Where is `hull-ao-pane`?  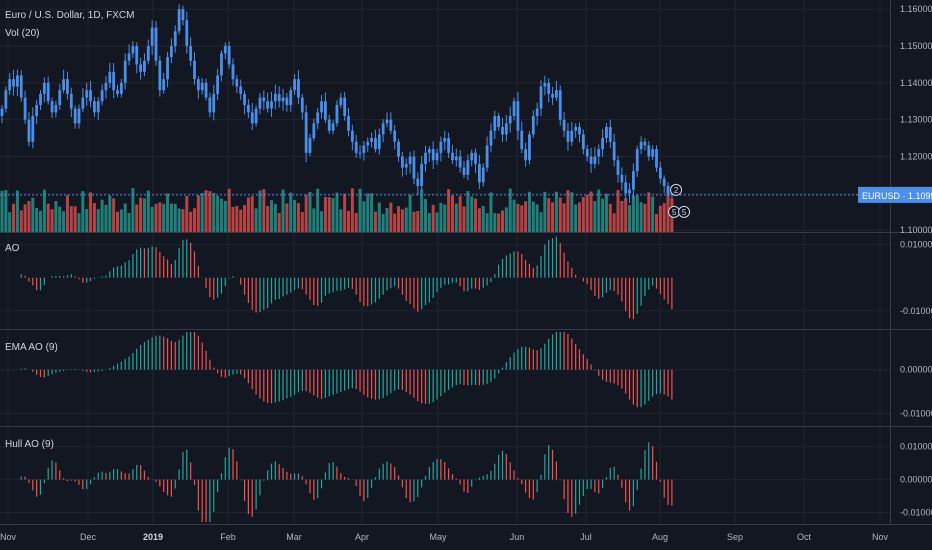 hull-ao-pane is located at coordinates (337, 482).